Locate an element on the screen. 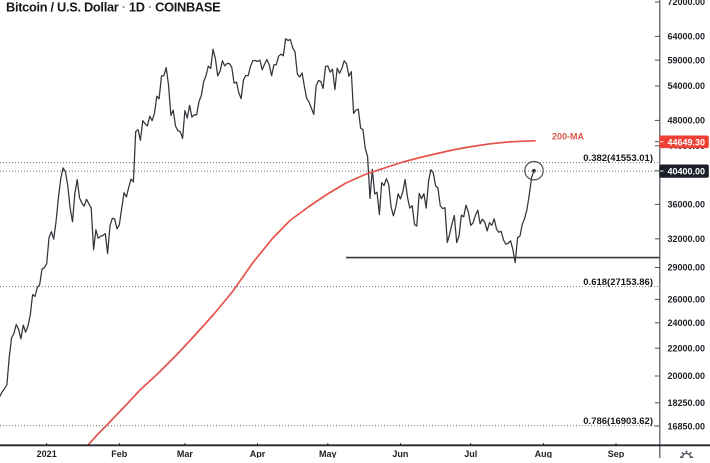 The height and width of the screenshot is (463, 710). svg-text: 48000.00 is located at coordinates (687, 121).